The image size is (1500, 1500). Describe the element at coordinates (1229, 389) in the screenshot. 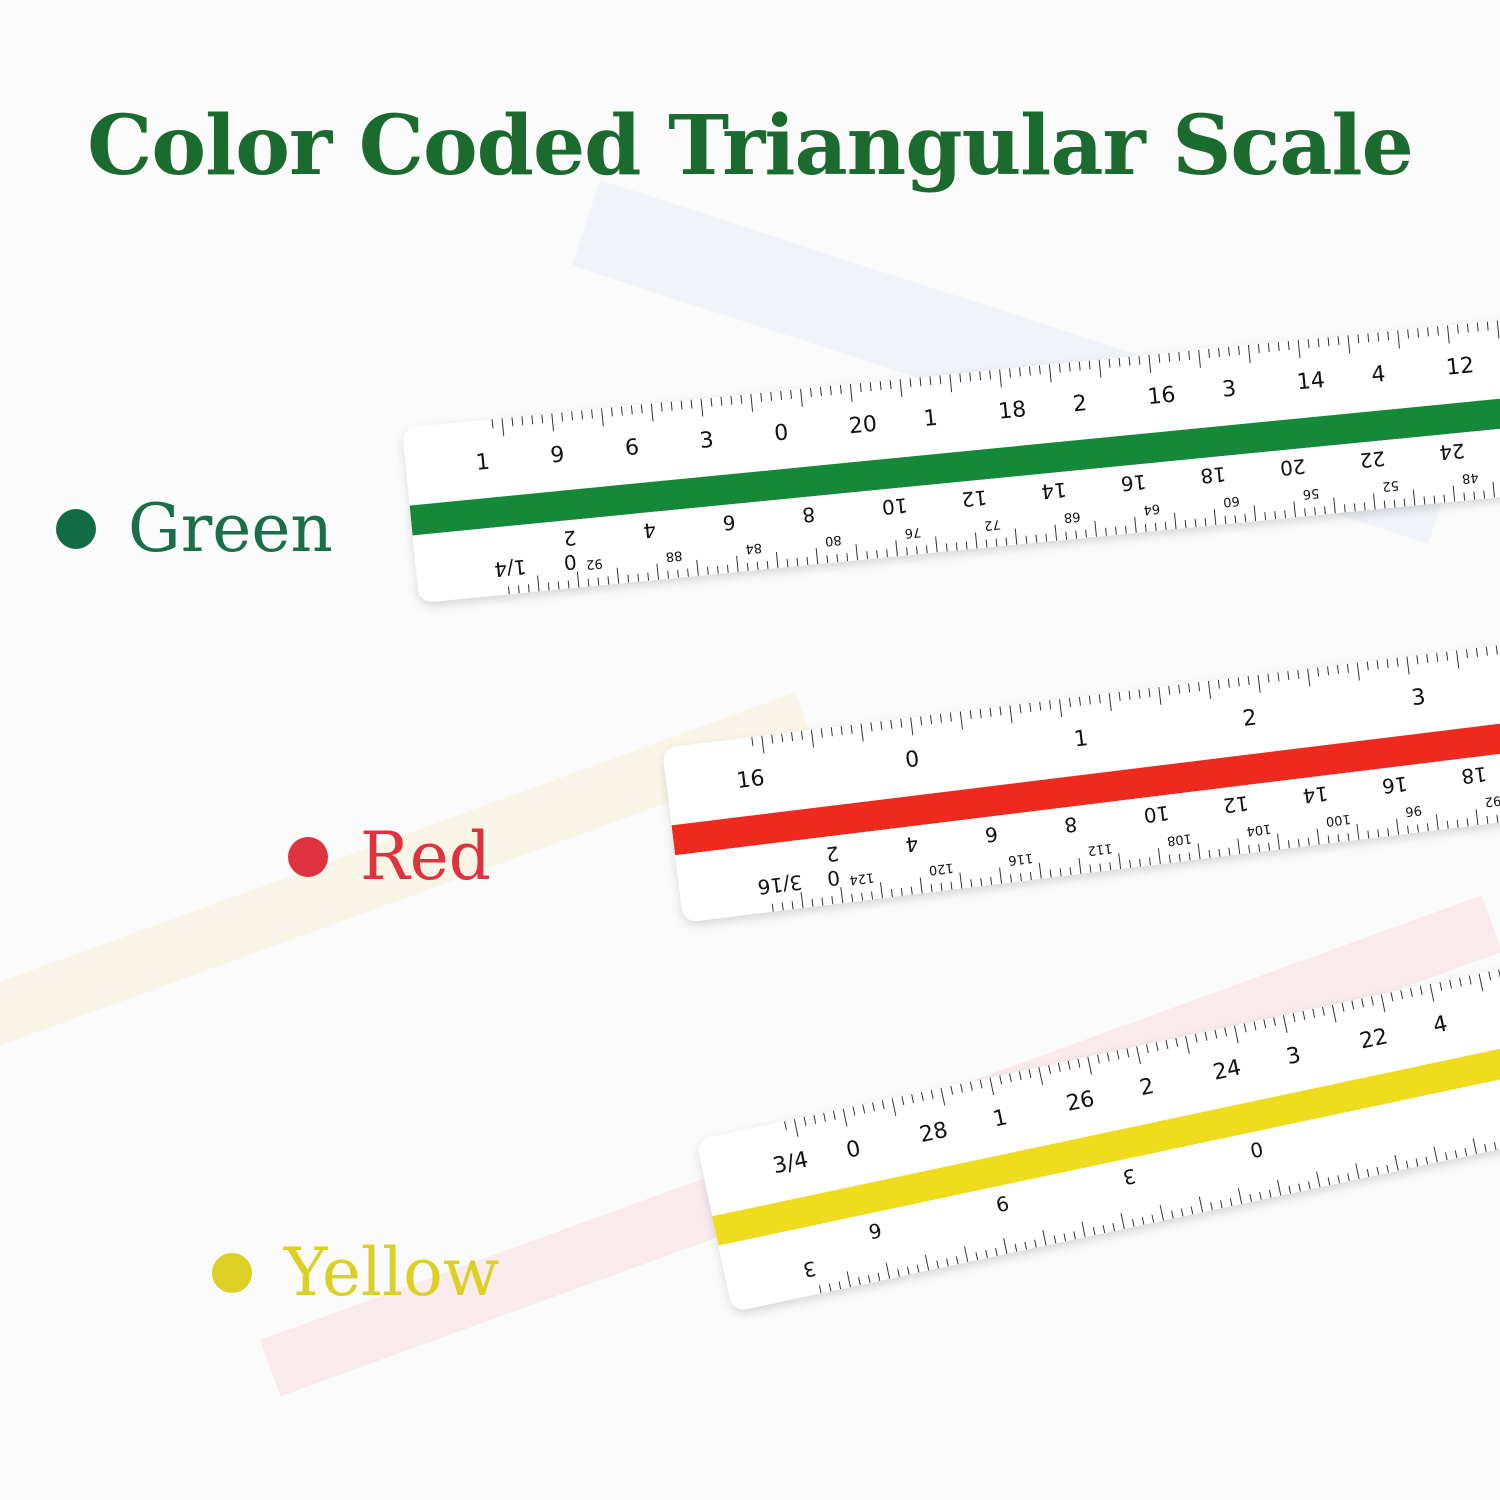

I see `scale-number: 3` at that location.